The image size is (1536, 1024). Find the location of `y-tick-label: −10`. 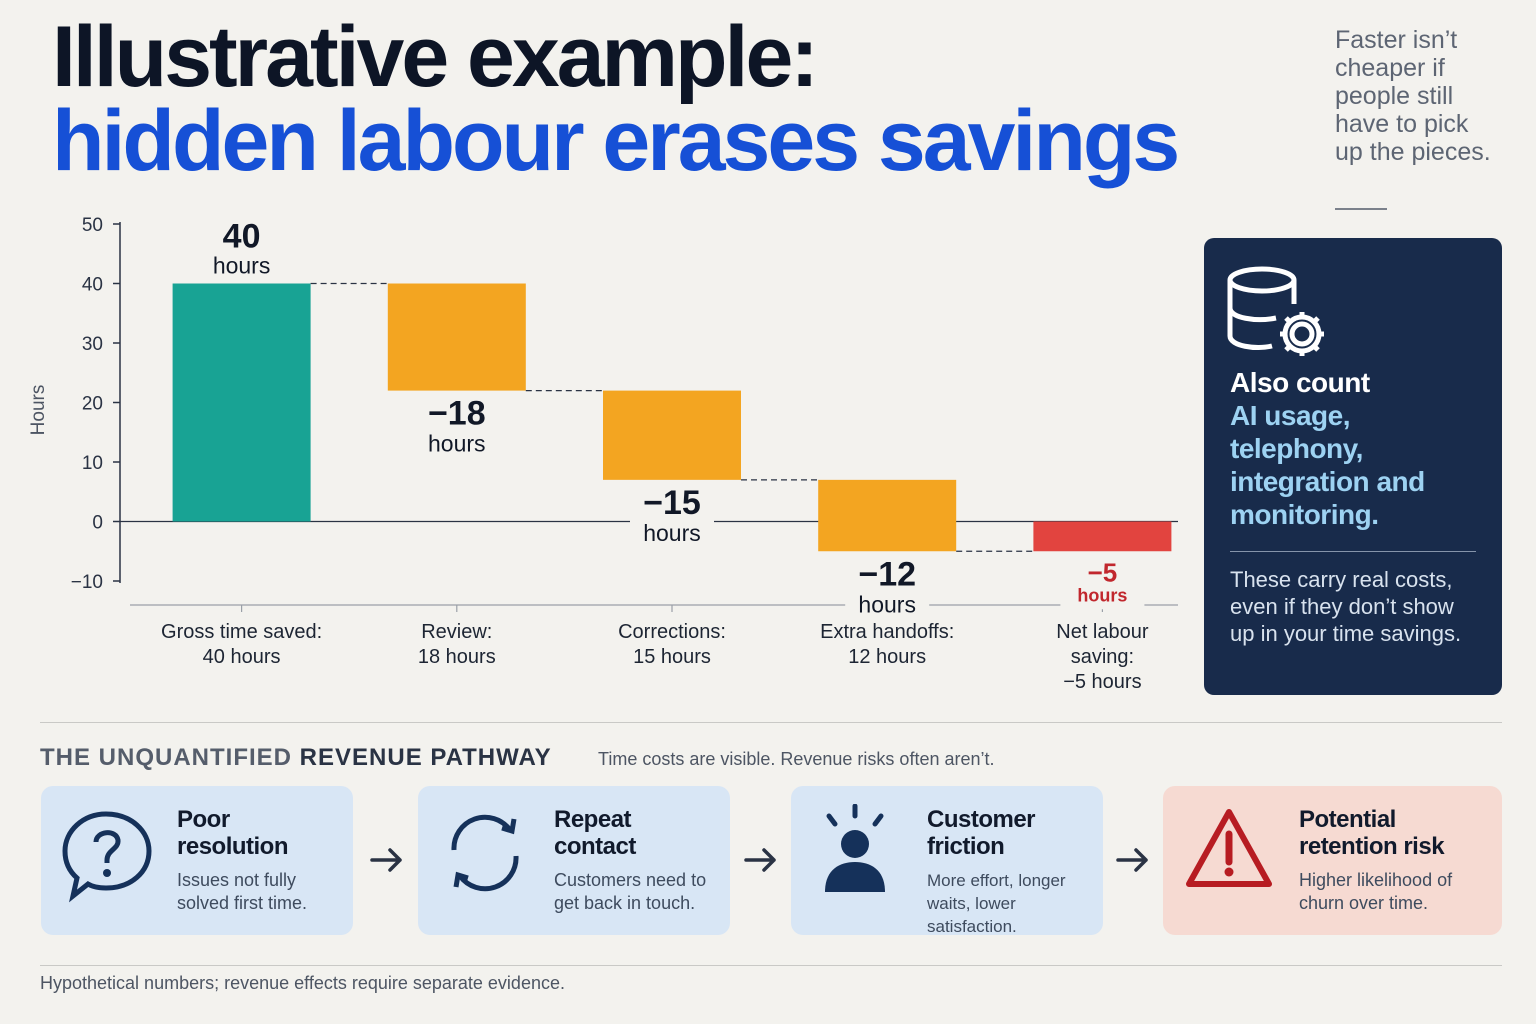

y-tick-label: −10 is located at coordinates (87, 582).